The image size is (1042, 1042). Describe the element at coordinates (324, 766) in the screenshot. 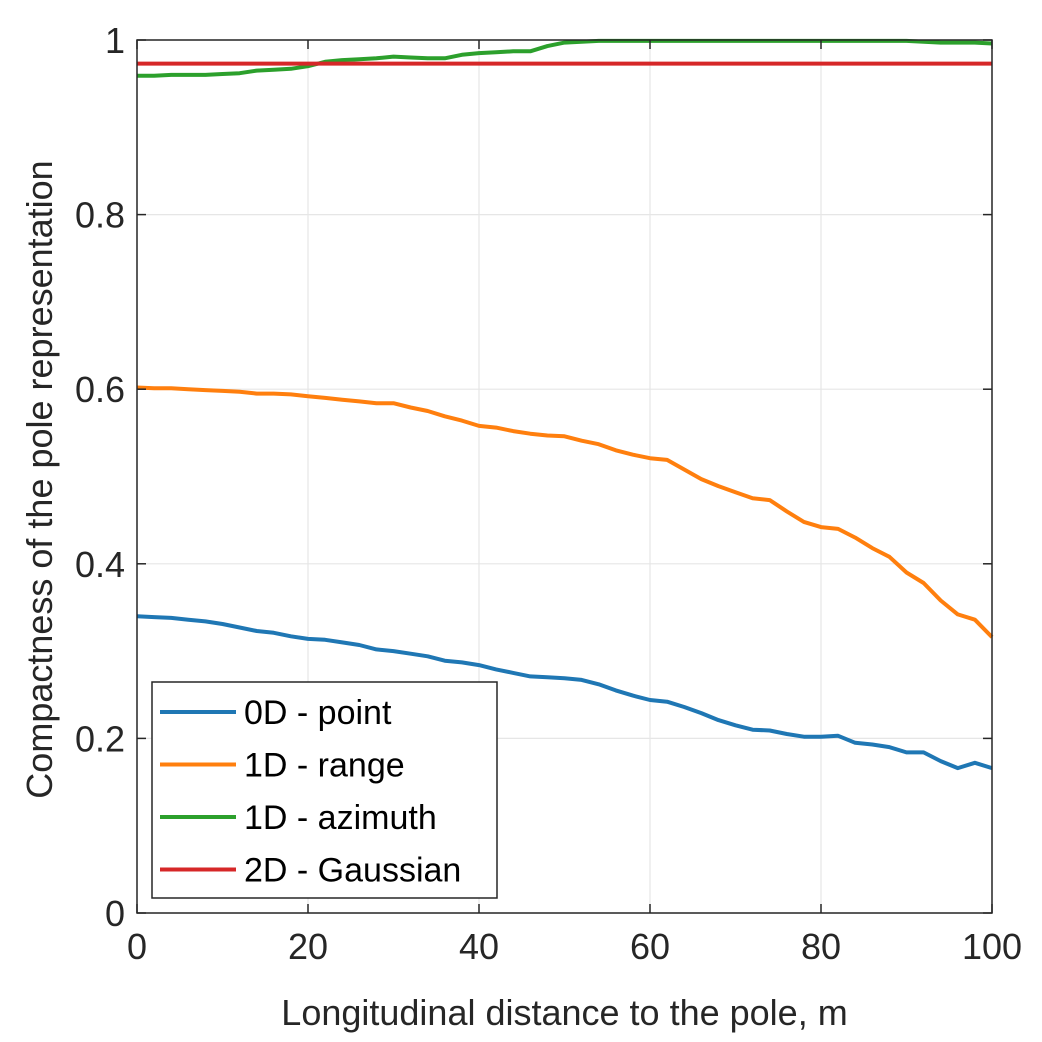

I see `legend-label: 1D - range` at that location.